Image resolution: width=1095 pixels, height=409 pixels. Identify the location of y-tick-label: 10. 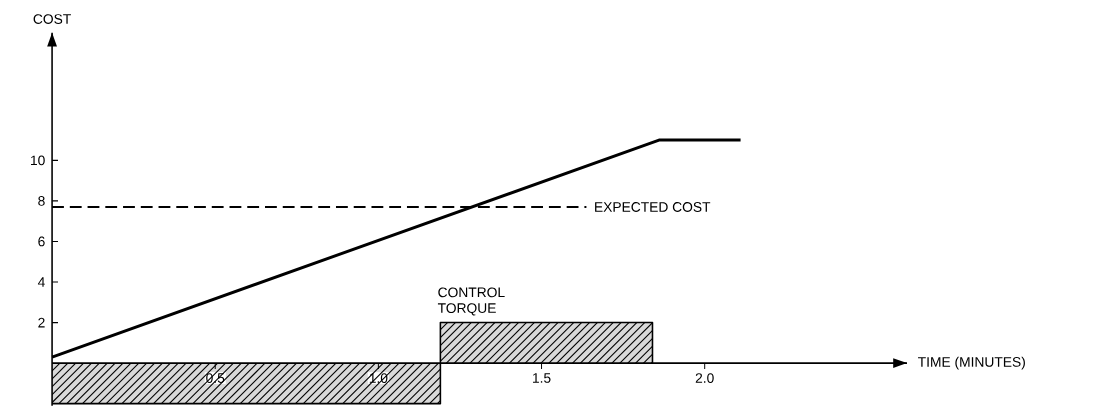
(38, 160).